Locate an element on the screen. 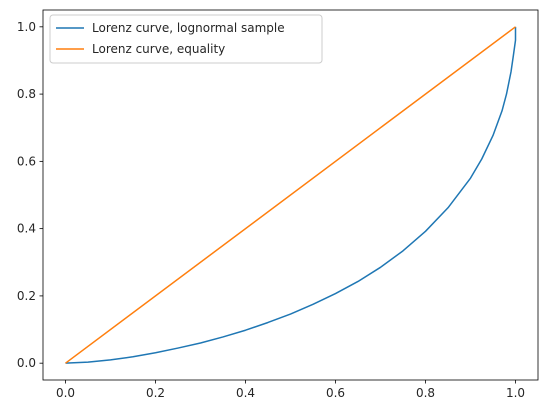  y-tick-label: 0.4 is located at coordinates (26, 229).